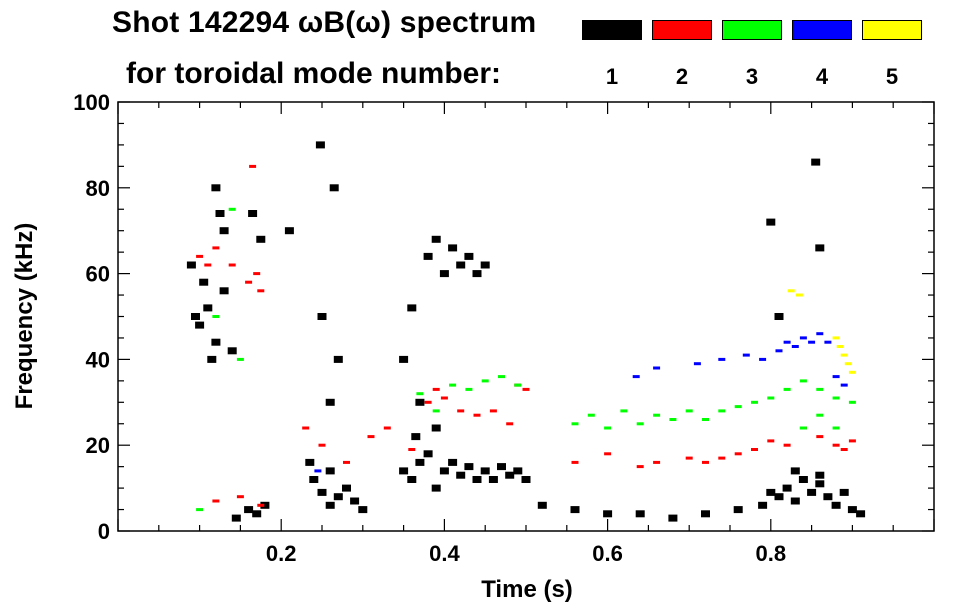  I want to click on legend-label-mode-1: 1, so click(612, 76).